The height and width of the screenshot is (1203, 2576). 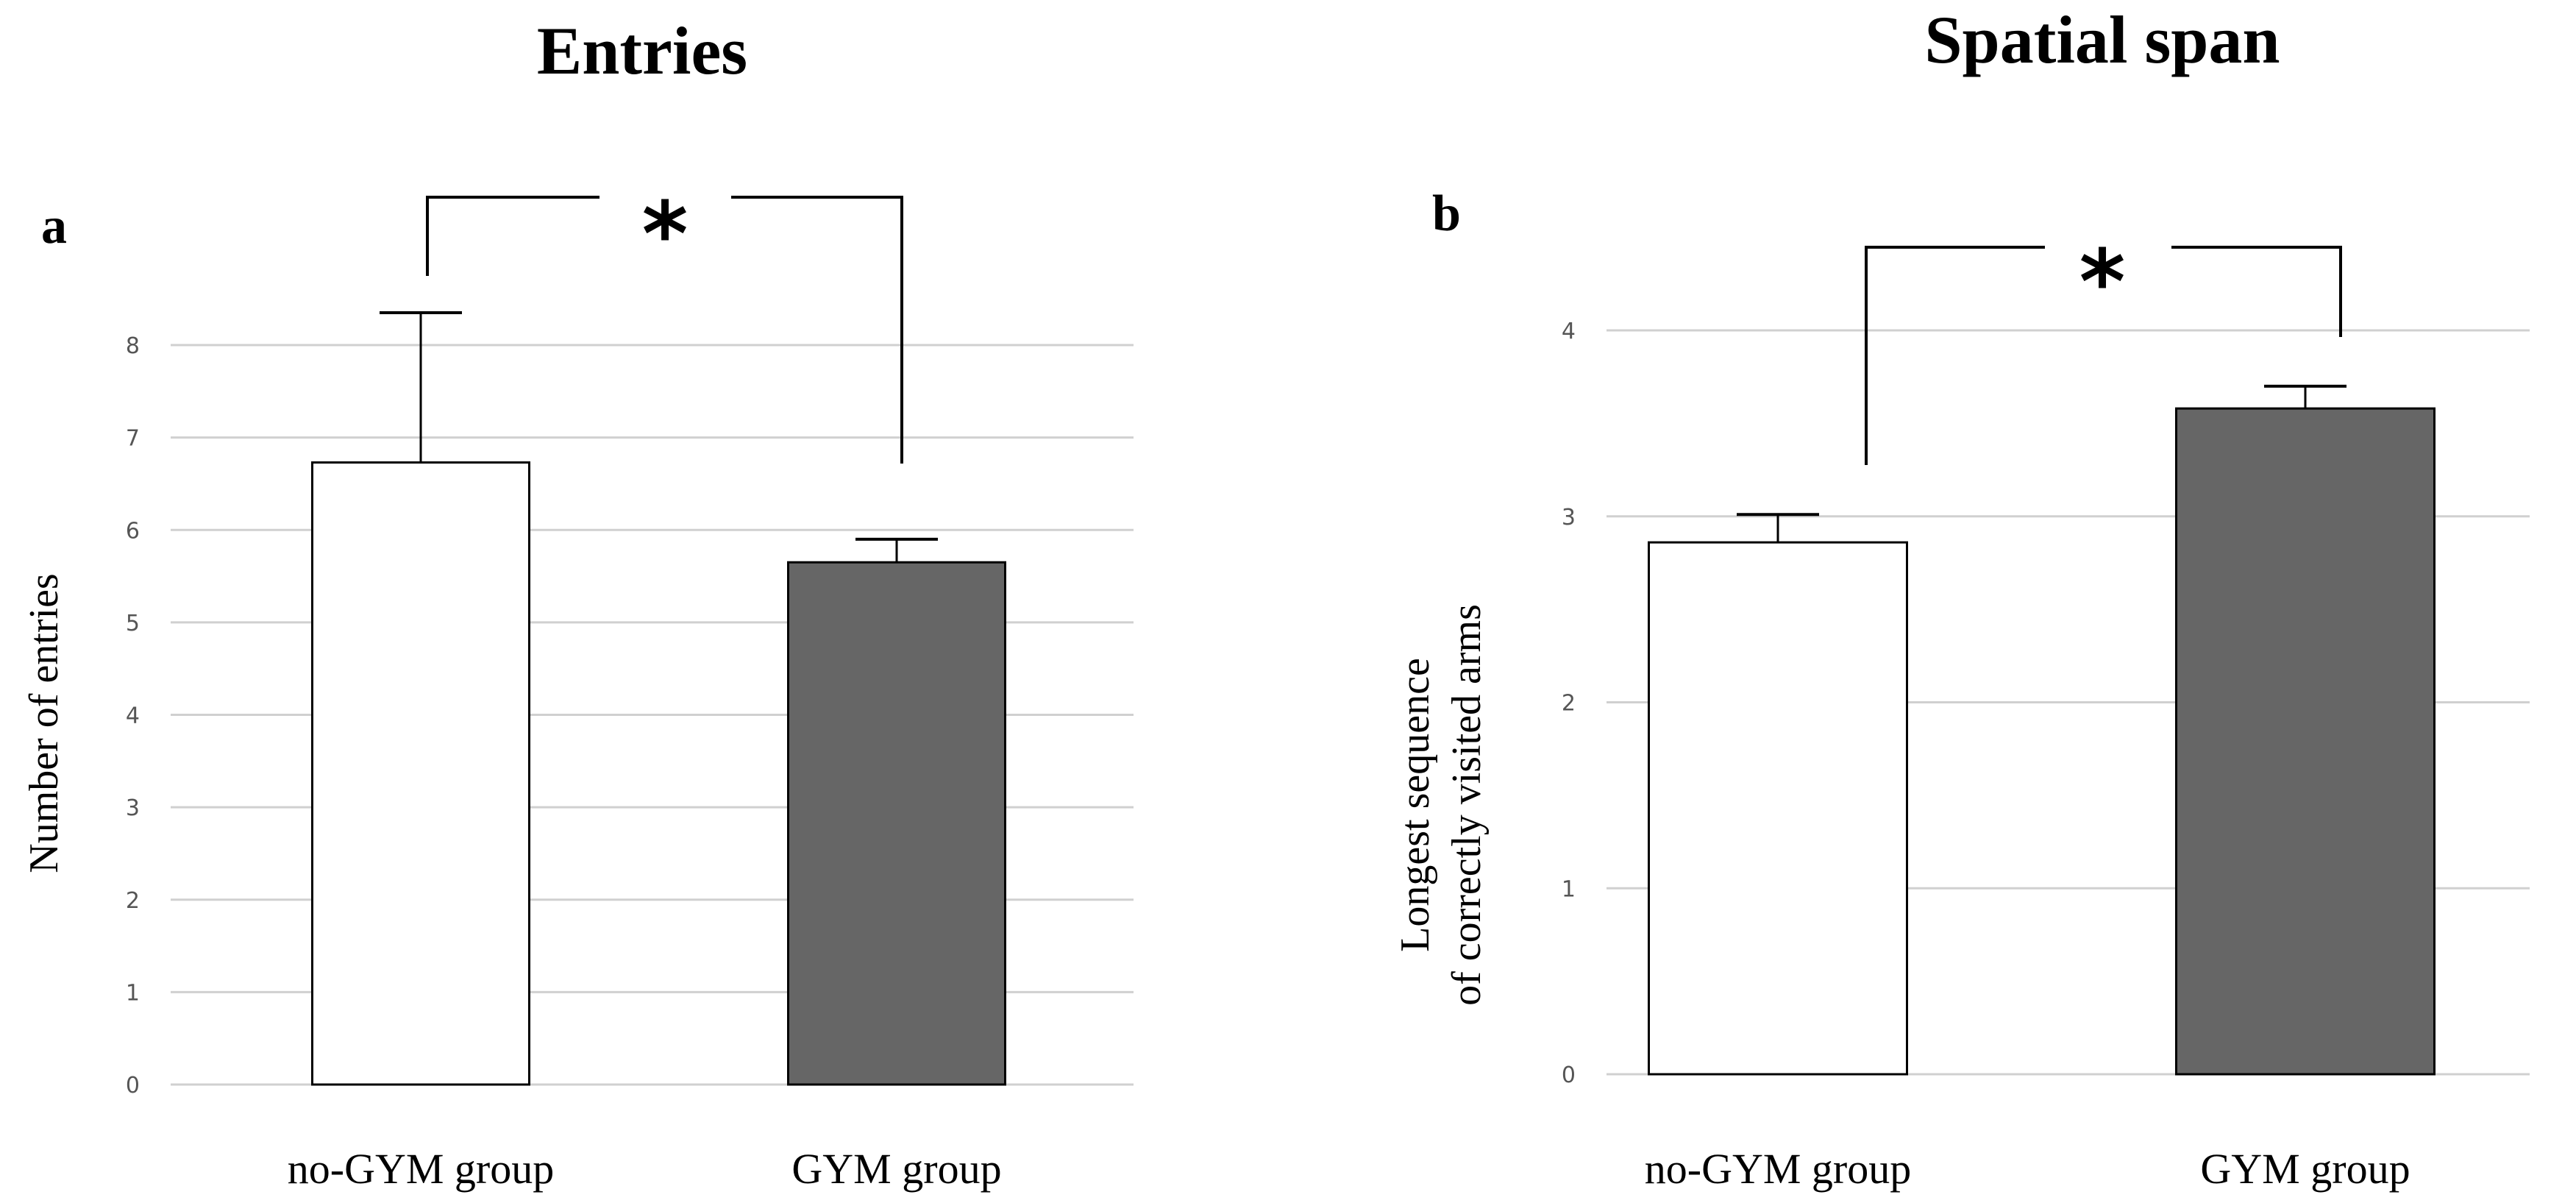 What do you see at coordinates (54, 226) in the screenshot?
I see `panel-label: a` at bounding box center [54, 226].